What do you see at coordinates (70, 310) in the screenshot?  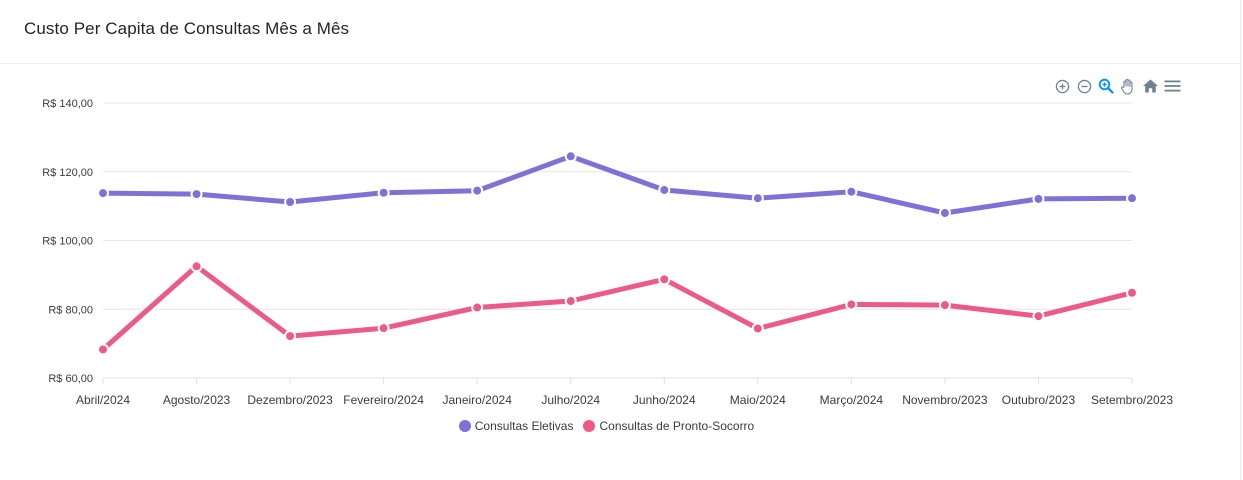 I see `y-tick-label: R$ 80,00` at bounding box center [70, 310].